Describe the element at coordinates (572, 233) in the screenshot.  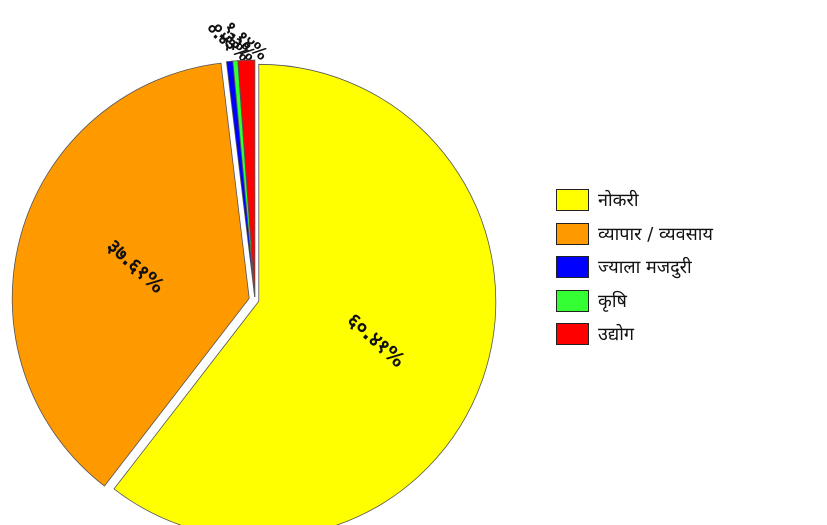
I see `legend-swatch-vyapar` at that location.